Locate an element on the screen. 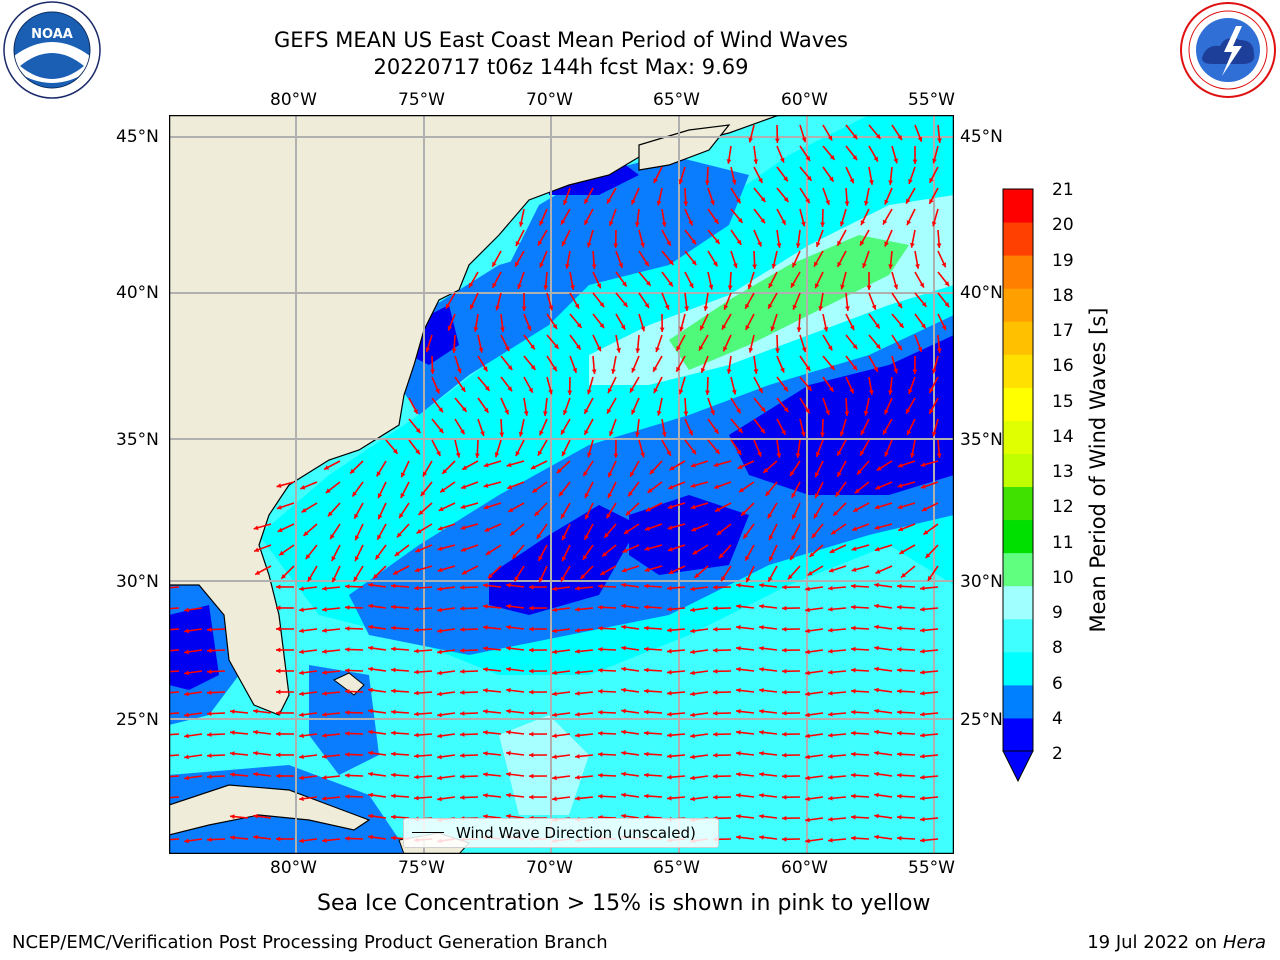 The height and width of the screenshot is (960, 1280). top-lon-label: 75°W is located at coordinates (421, 100).